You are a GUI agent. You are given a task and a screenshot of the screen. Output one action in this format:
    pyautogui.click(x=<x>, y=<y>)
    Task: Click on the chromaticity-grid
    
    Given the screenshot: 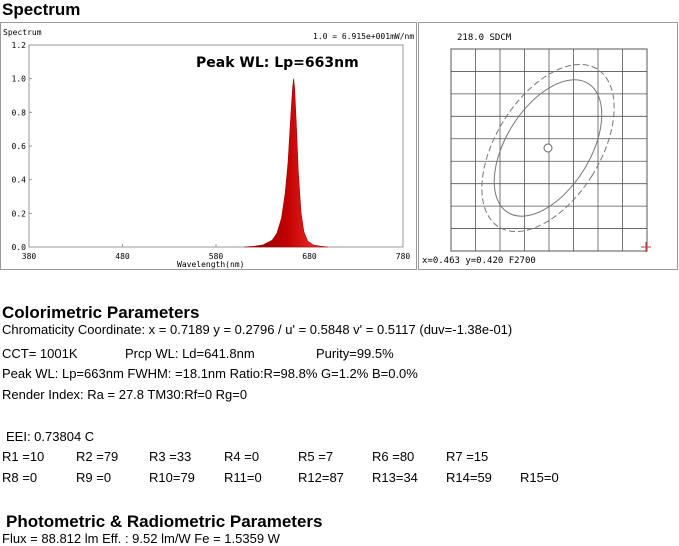 What is the action you would take?
    pyautogui.click(x=549, y=150)
    